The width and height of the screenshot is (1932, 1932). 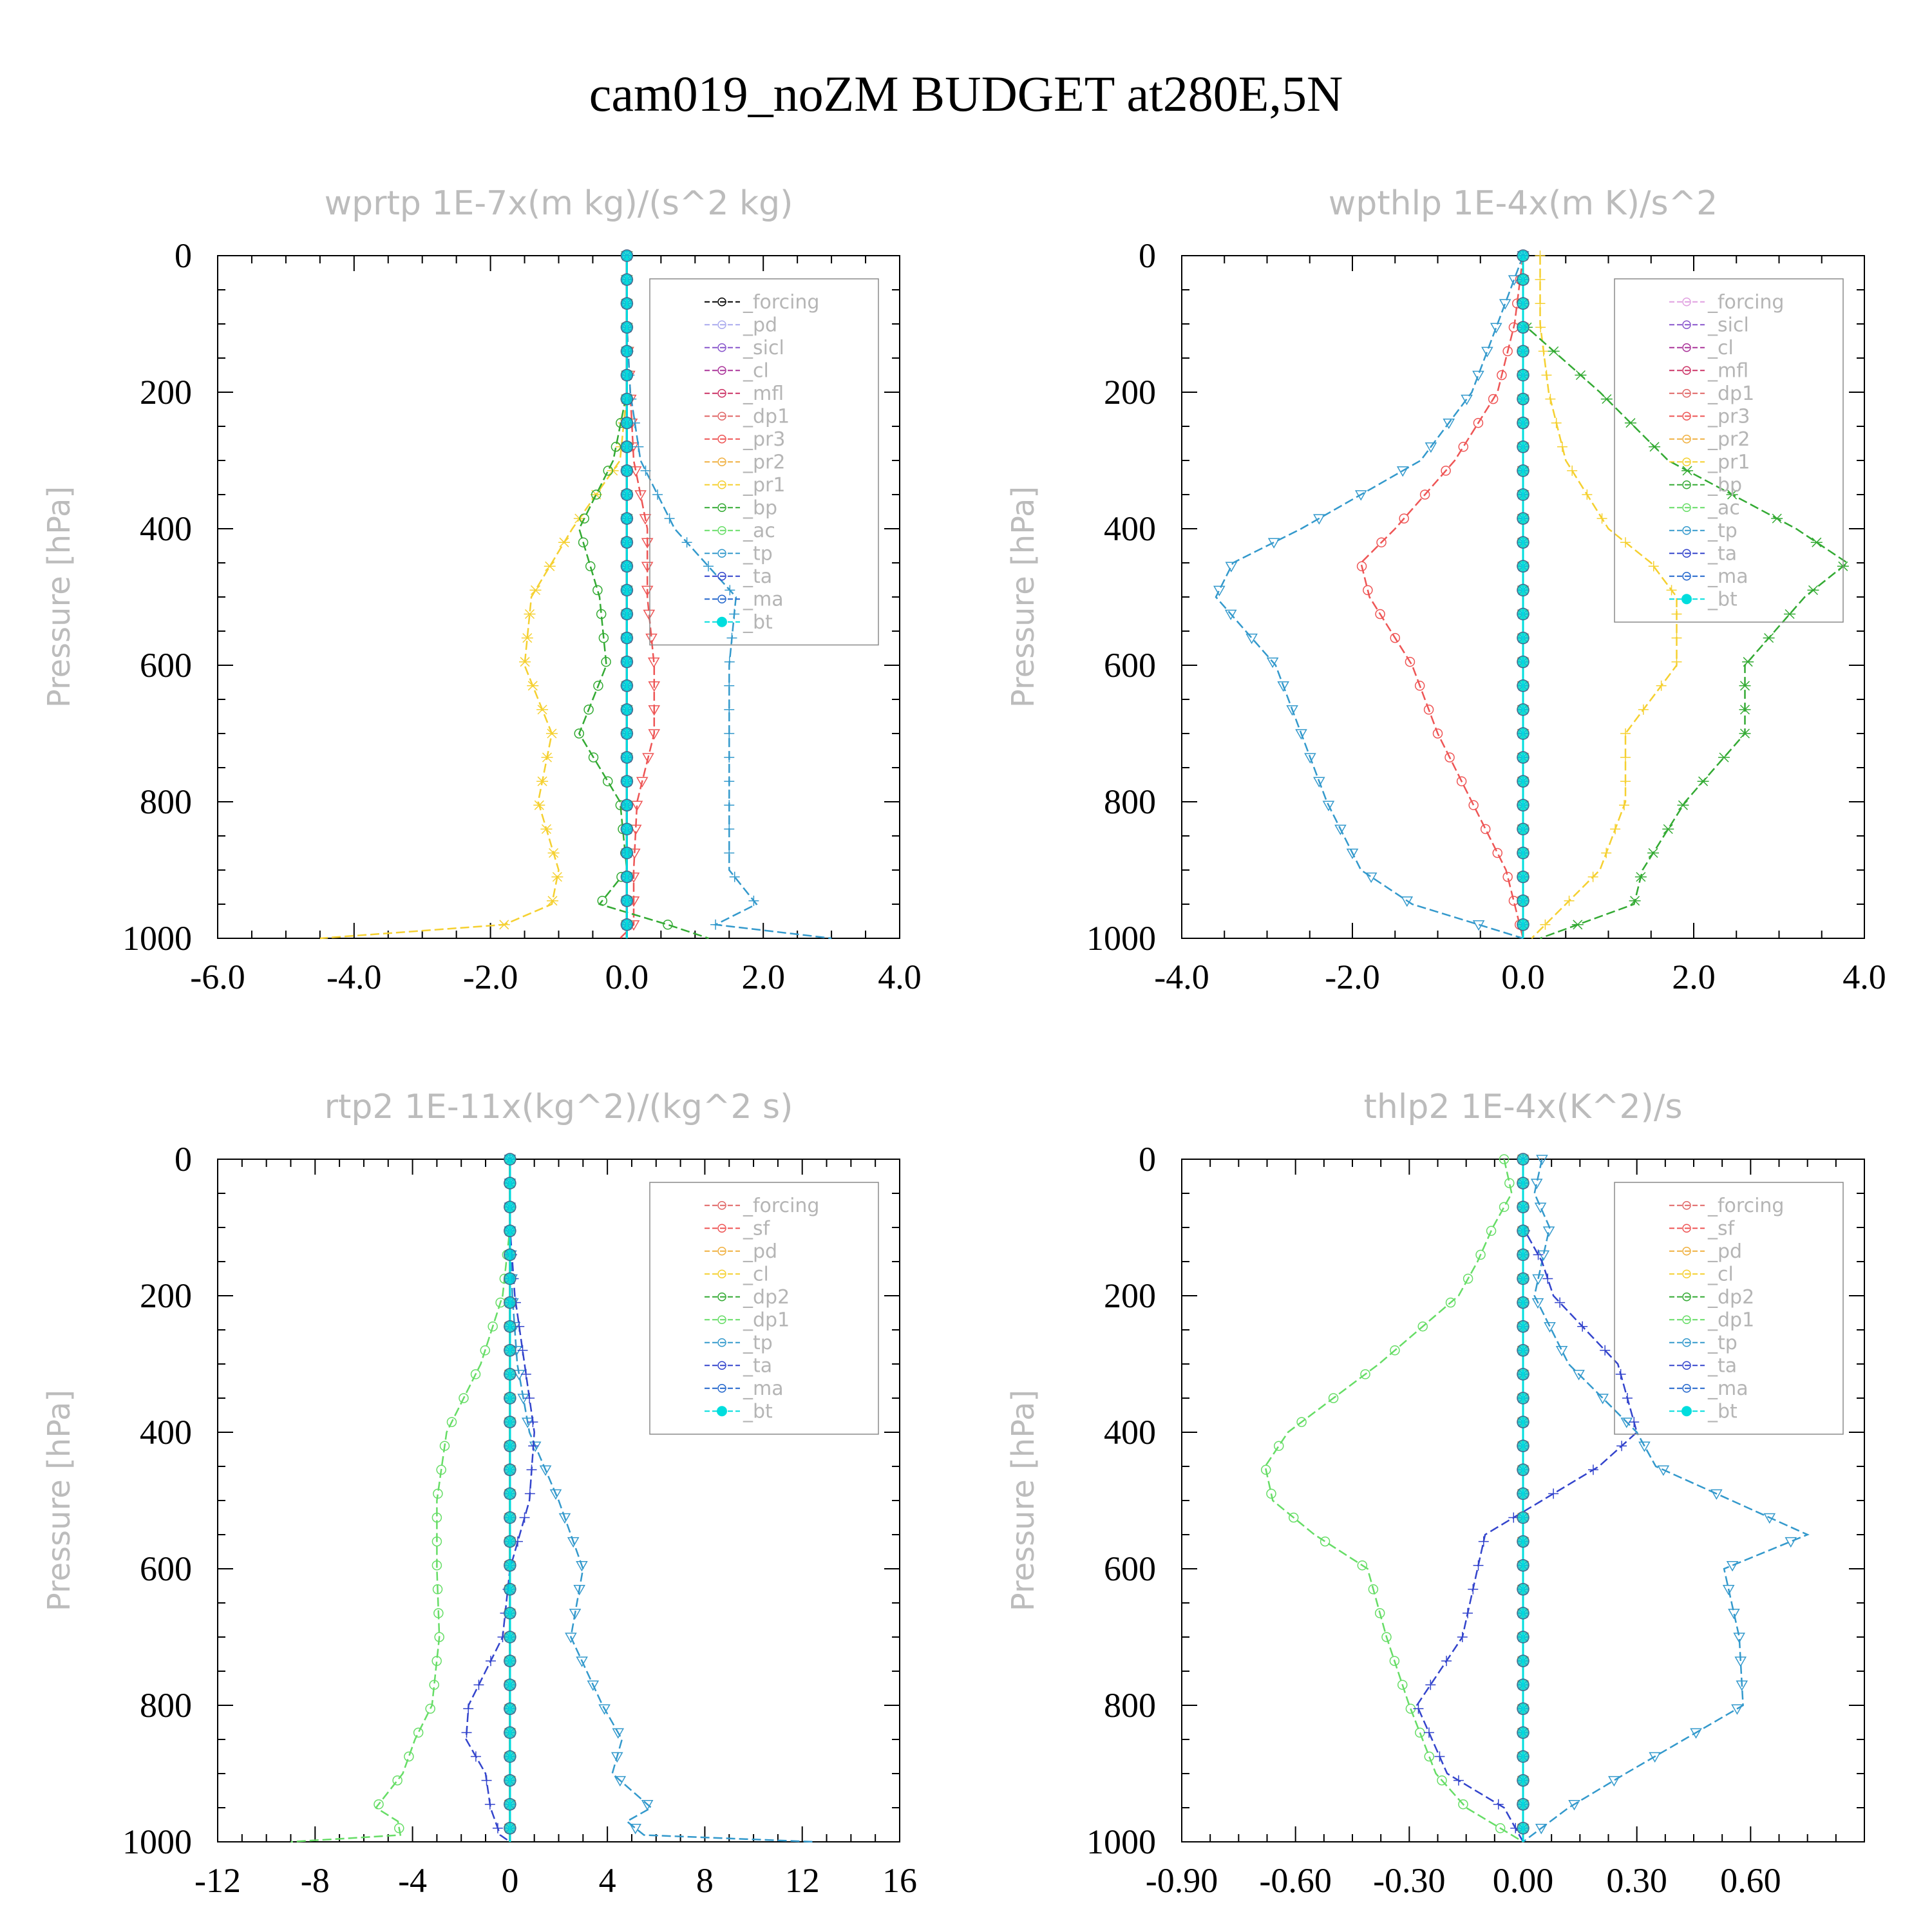 What do you see at coordinates (1729, 462) in the screenshot?
I see `legend-label: _pr1` at bounding box center [1729, 462].